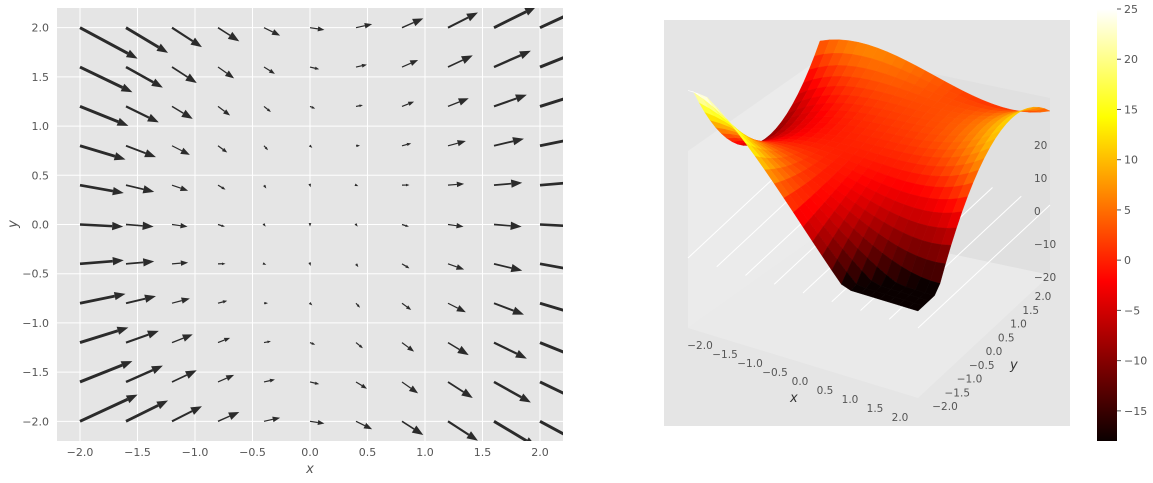 The height and width of the screenshot is (483, 1153). Describe the element at coordinates (984, 266) in the screenshot. I see `floor-gridline` at that location.